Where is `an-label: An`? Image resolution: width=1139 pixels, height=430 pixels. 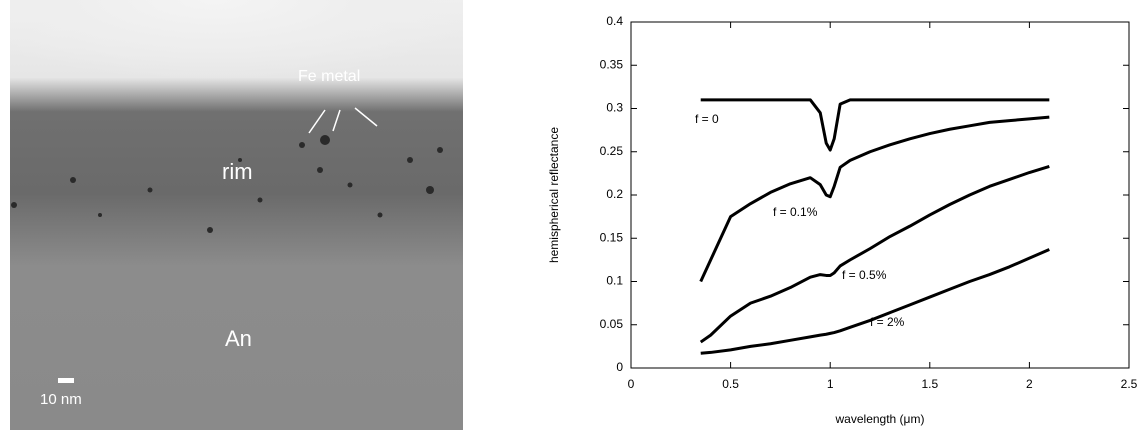 an-label: An is located at coordinates (238, 338).